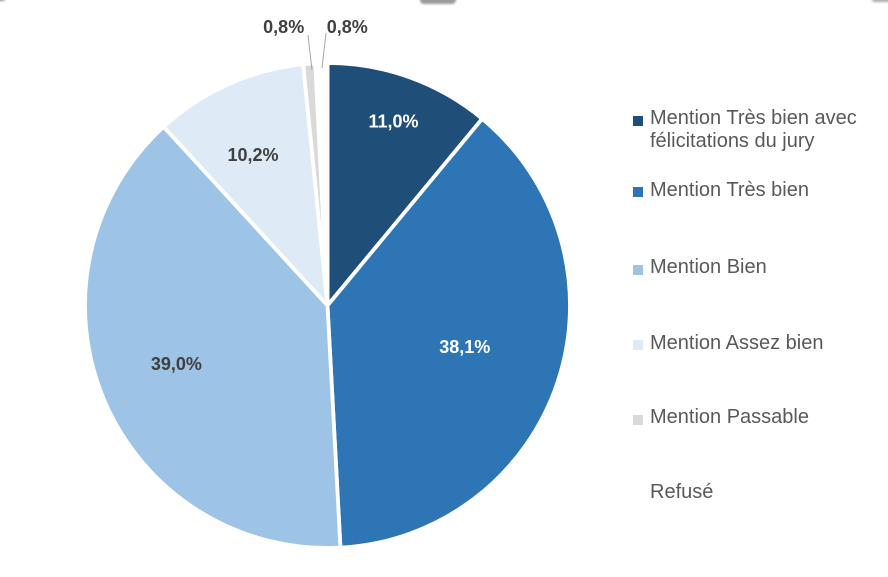 Image resolution: width=888 pixels, height=577 pixels. I want to click on svg-text: 39,0%, so click(176, 364).